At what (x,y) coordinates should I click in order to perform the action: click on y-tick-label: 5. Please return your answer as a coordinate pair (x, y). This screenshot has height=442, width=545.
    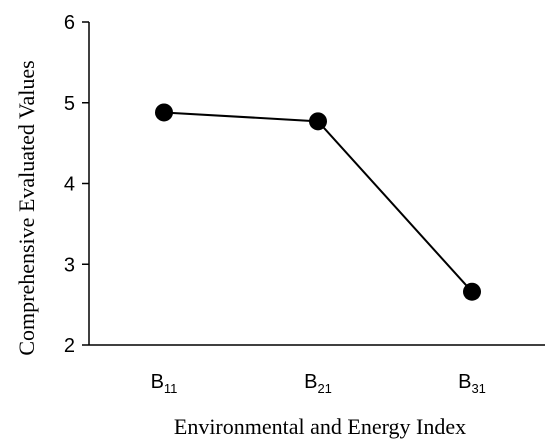
    Looking at the image, I should click on (69, 104).